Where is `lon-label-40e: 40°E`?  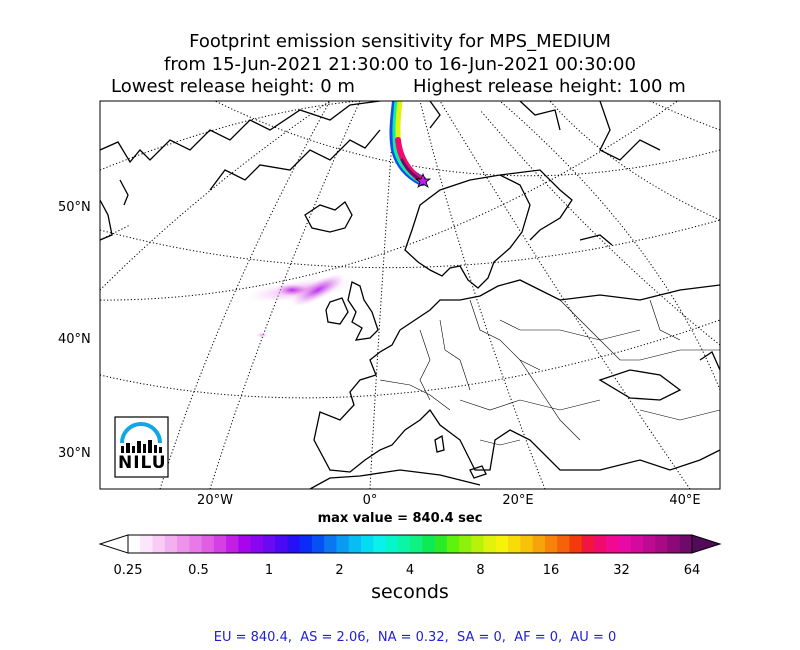
lon-label-40e: 40°E is located at coordinates (685, 500).